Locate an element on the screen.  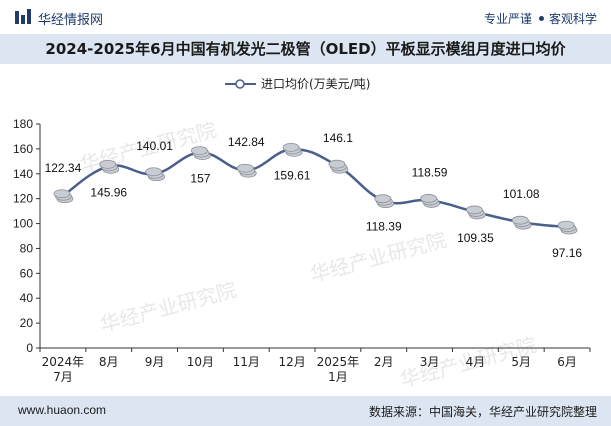
y-tick-label: 100 is located at coordinates (23, 224).